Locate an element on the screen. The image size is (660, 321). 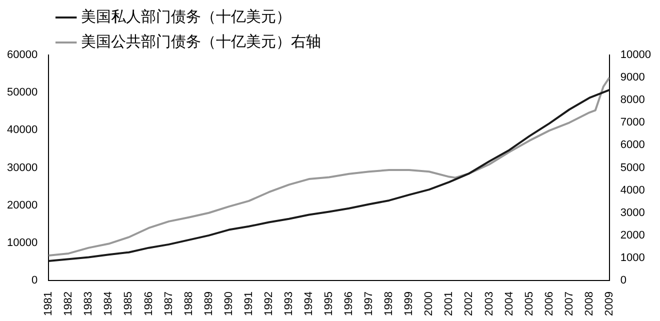
y2-tick-label: 9000 is located at coordinates (632, 78).